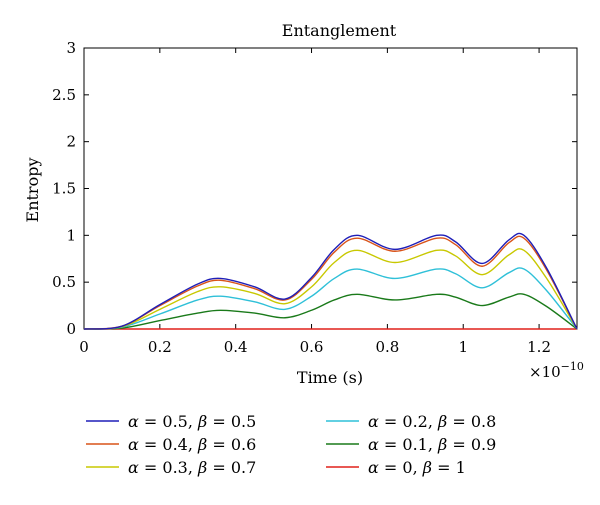  I want to click on legend-label-4: α = 0.1, β = 0.9, so click(432, 444).